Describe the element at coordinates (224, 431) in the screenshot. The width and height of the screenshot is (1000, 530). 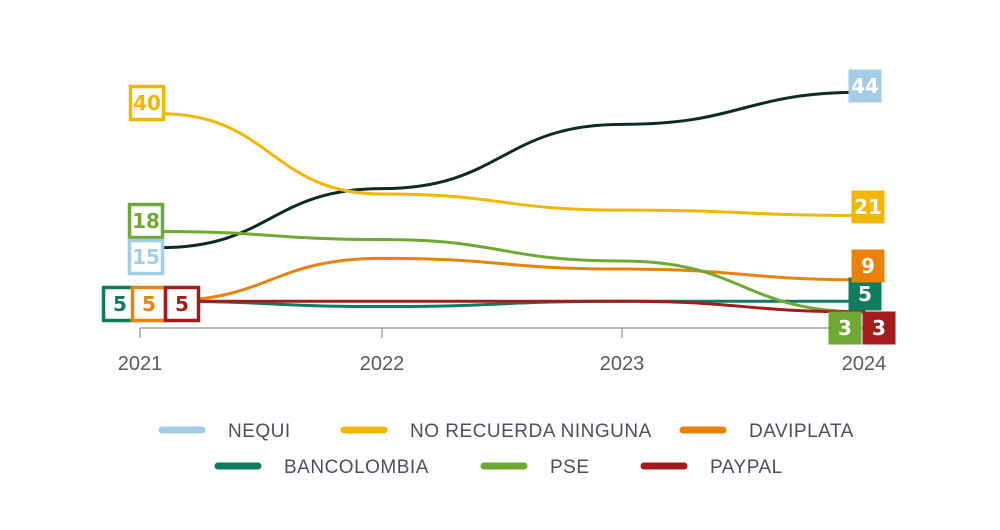
I see `legend-item-nequi: NEQUI` at that location.